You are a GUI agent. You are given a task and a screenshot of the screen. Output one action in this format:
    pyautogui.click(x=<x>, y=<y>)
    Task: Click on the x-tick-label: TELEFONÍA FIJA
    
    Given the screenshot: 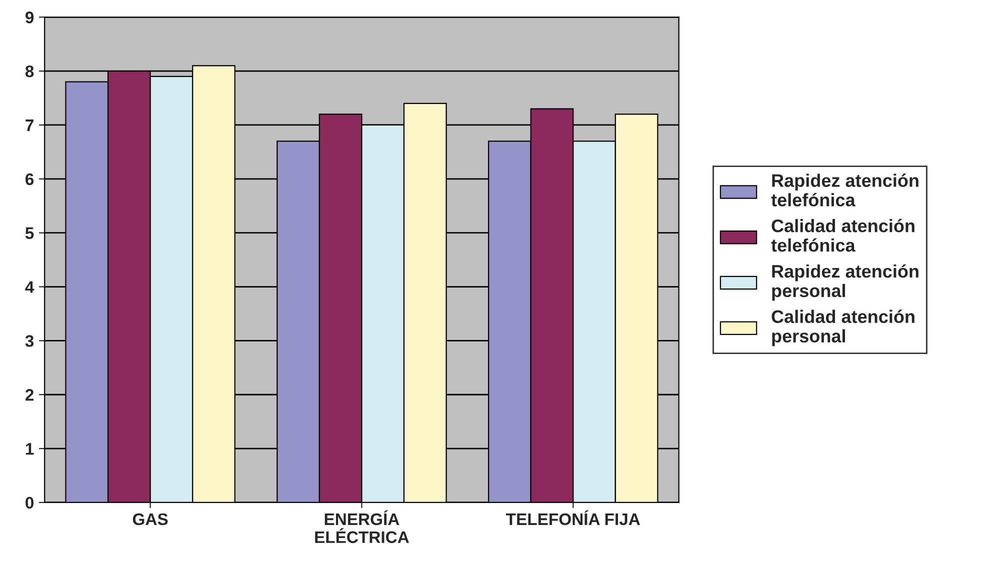 What is the action you would take?
    pyautogui.click(x=573, y=518)
    